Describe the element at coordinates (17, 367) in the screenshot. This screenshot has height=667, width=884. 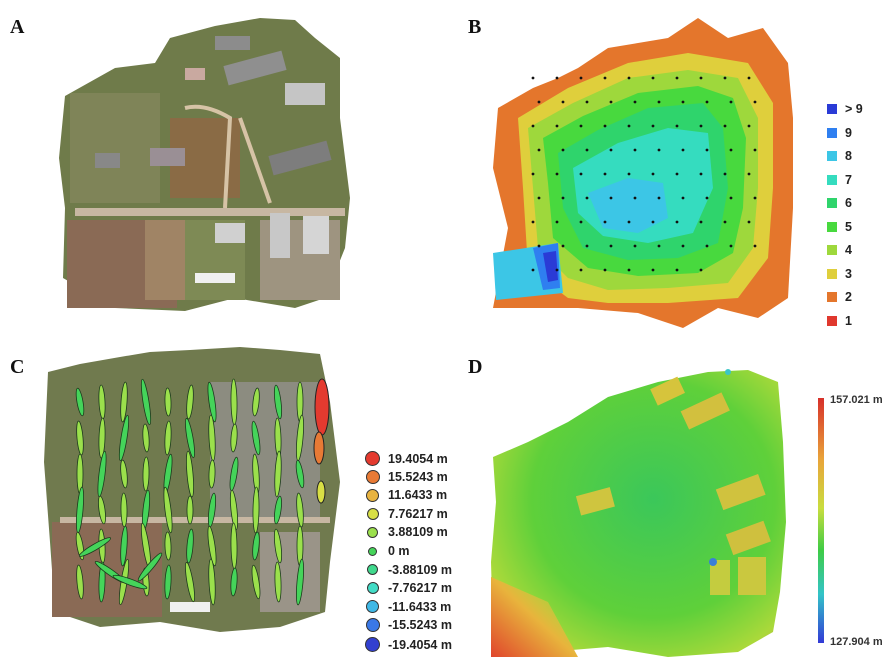
I see `panel-c-letter: C` at that location.